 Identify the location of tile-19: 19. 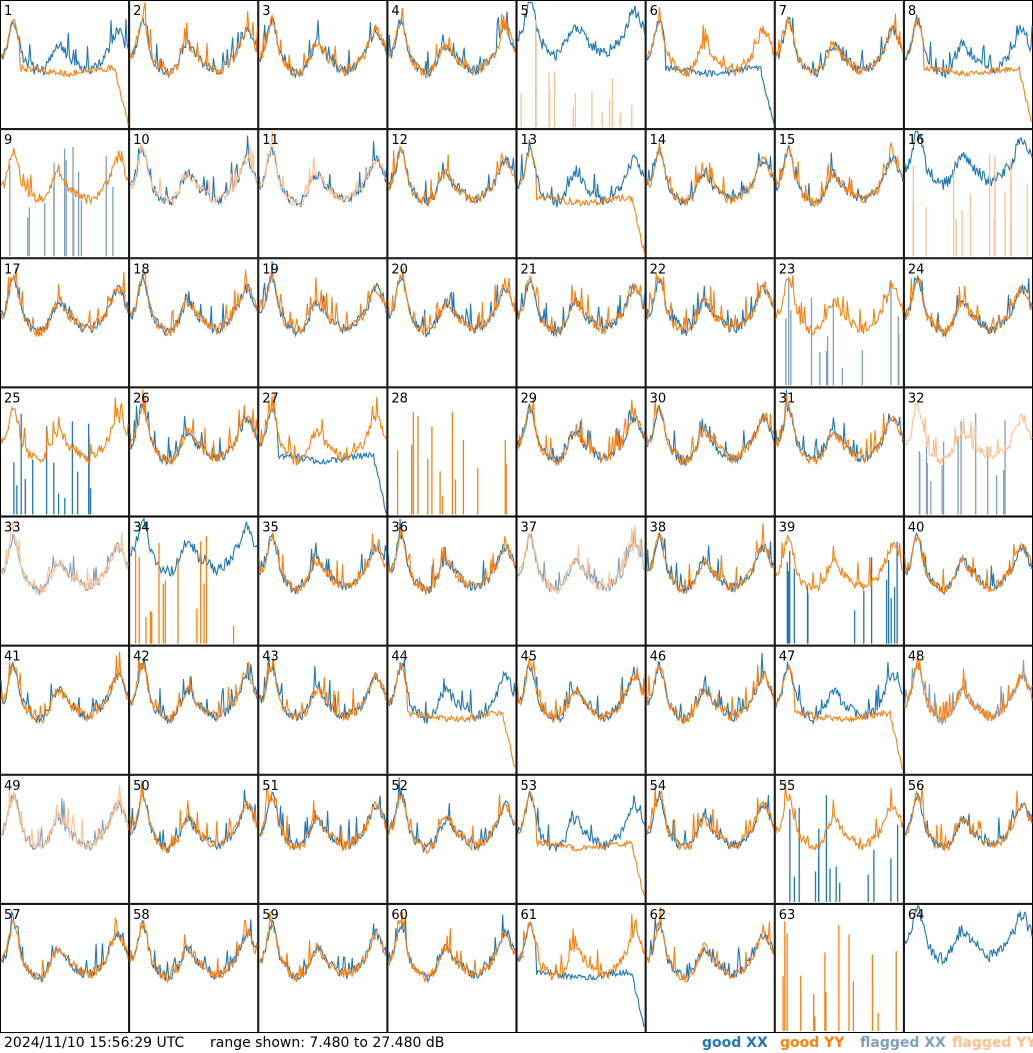
(323, 323).